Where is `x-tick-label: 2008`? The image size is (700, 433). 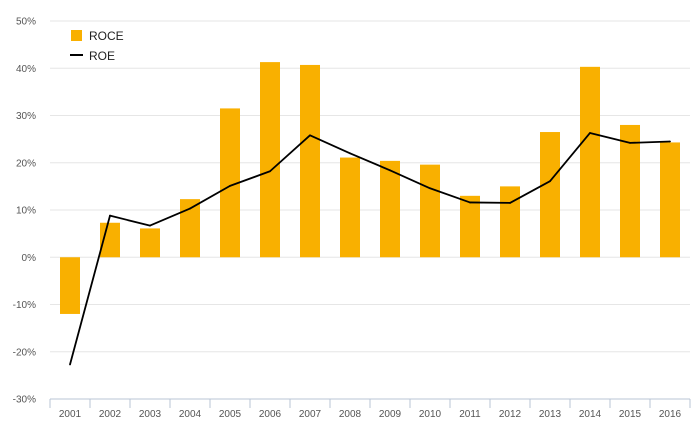 x-tick-label: 2008 is located at coordinates (350, 414).